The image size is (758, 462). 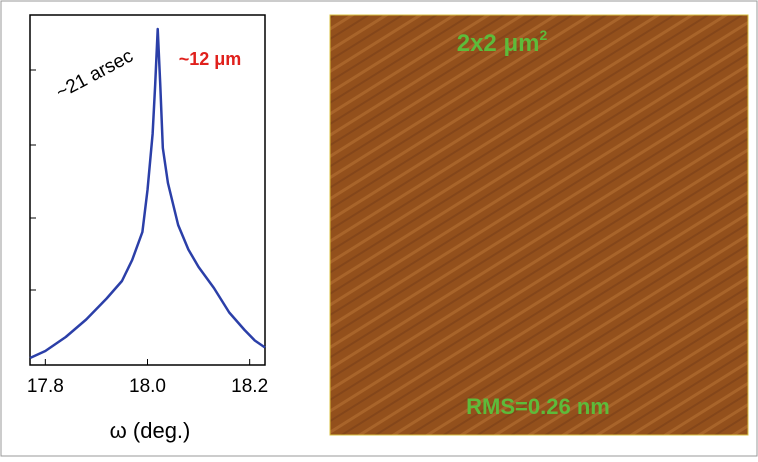 What do you see at coordinates (538, 406) in the screenshot?
I see `afm-rms: RMS=0.26 nm` at bounding box center [538, 406].